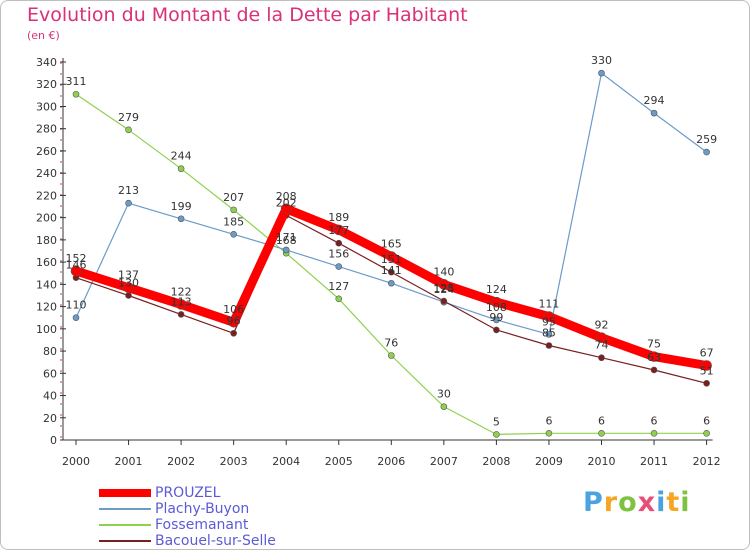  I want to click on x-tick-label: 2003, so click(234, 461).